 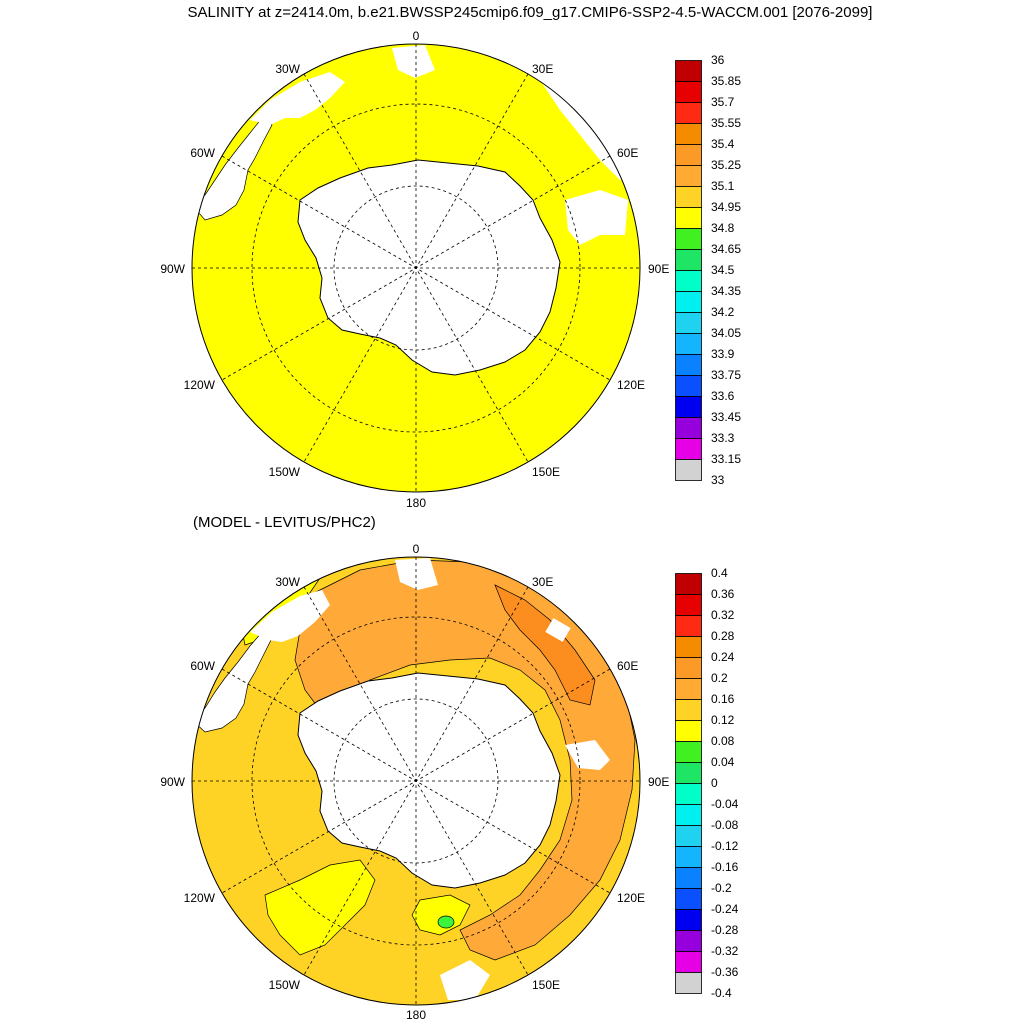 What do you see at coordinates (202, 666) in the screenshot?
I see `lon-label-60w-b: 60W` at bounding box center [202, 666].